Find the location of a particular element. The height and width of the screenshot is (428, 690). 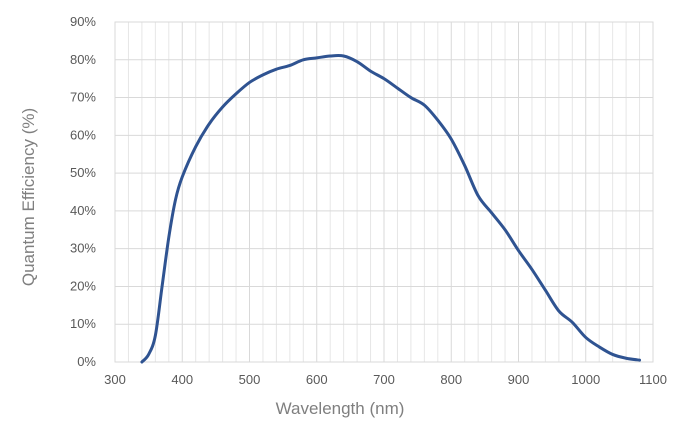

y-tick-label: 70% is located at coordinates (83, 97).